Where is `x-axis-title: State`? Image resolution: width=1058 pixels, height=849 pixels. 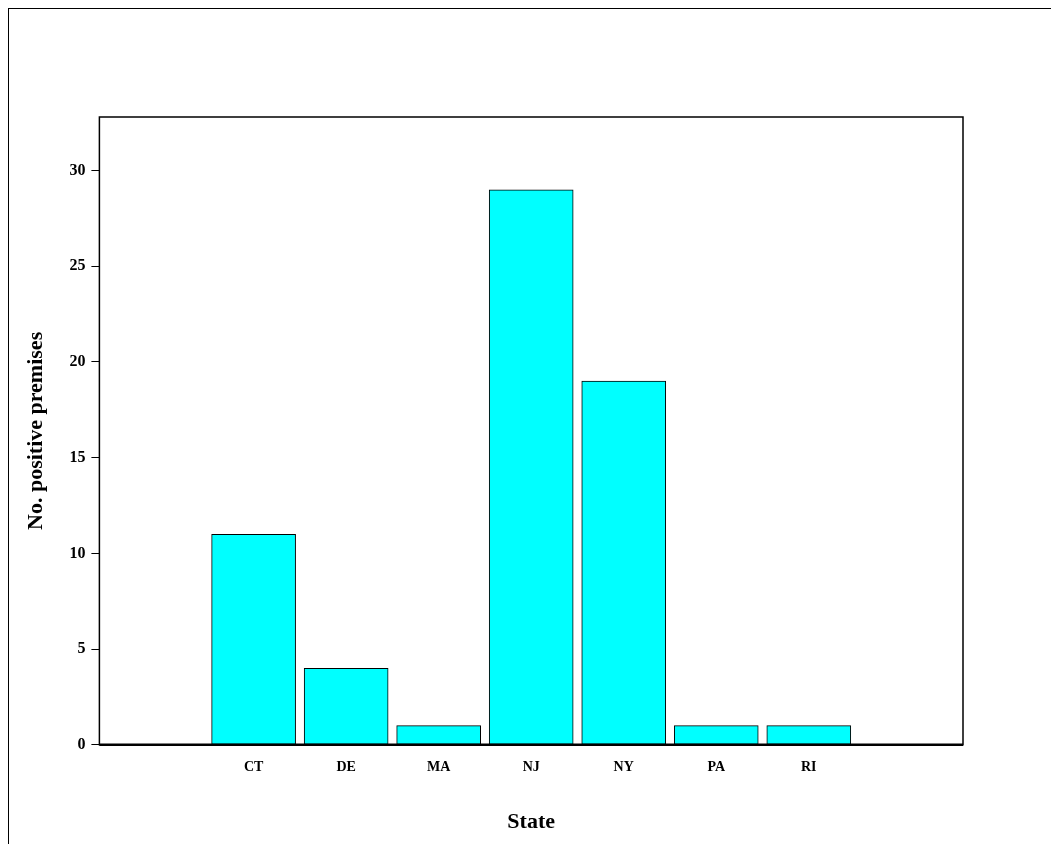 x-axis-title: State is located at coordinates (531, 821).